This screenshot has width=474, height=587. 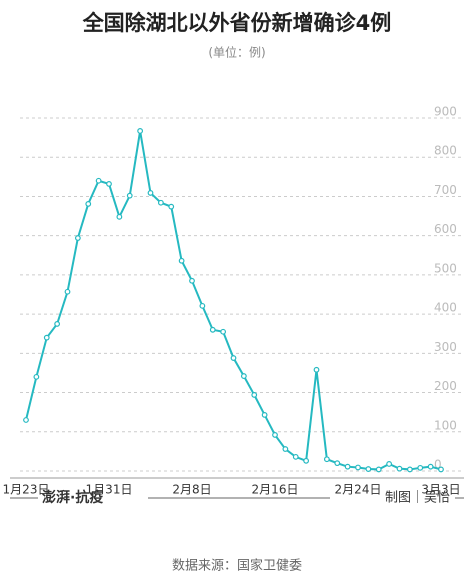 What do you see at coordinates (275, 490) in the screenshot?
I see `x-tick-label: 2月16日` at bounding box center [275, 490].